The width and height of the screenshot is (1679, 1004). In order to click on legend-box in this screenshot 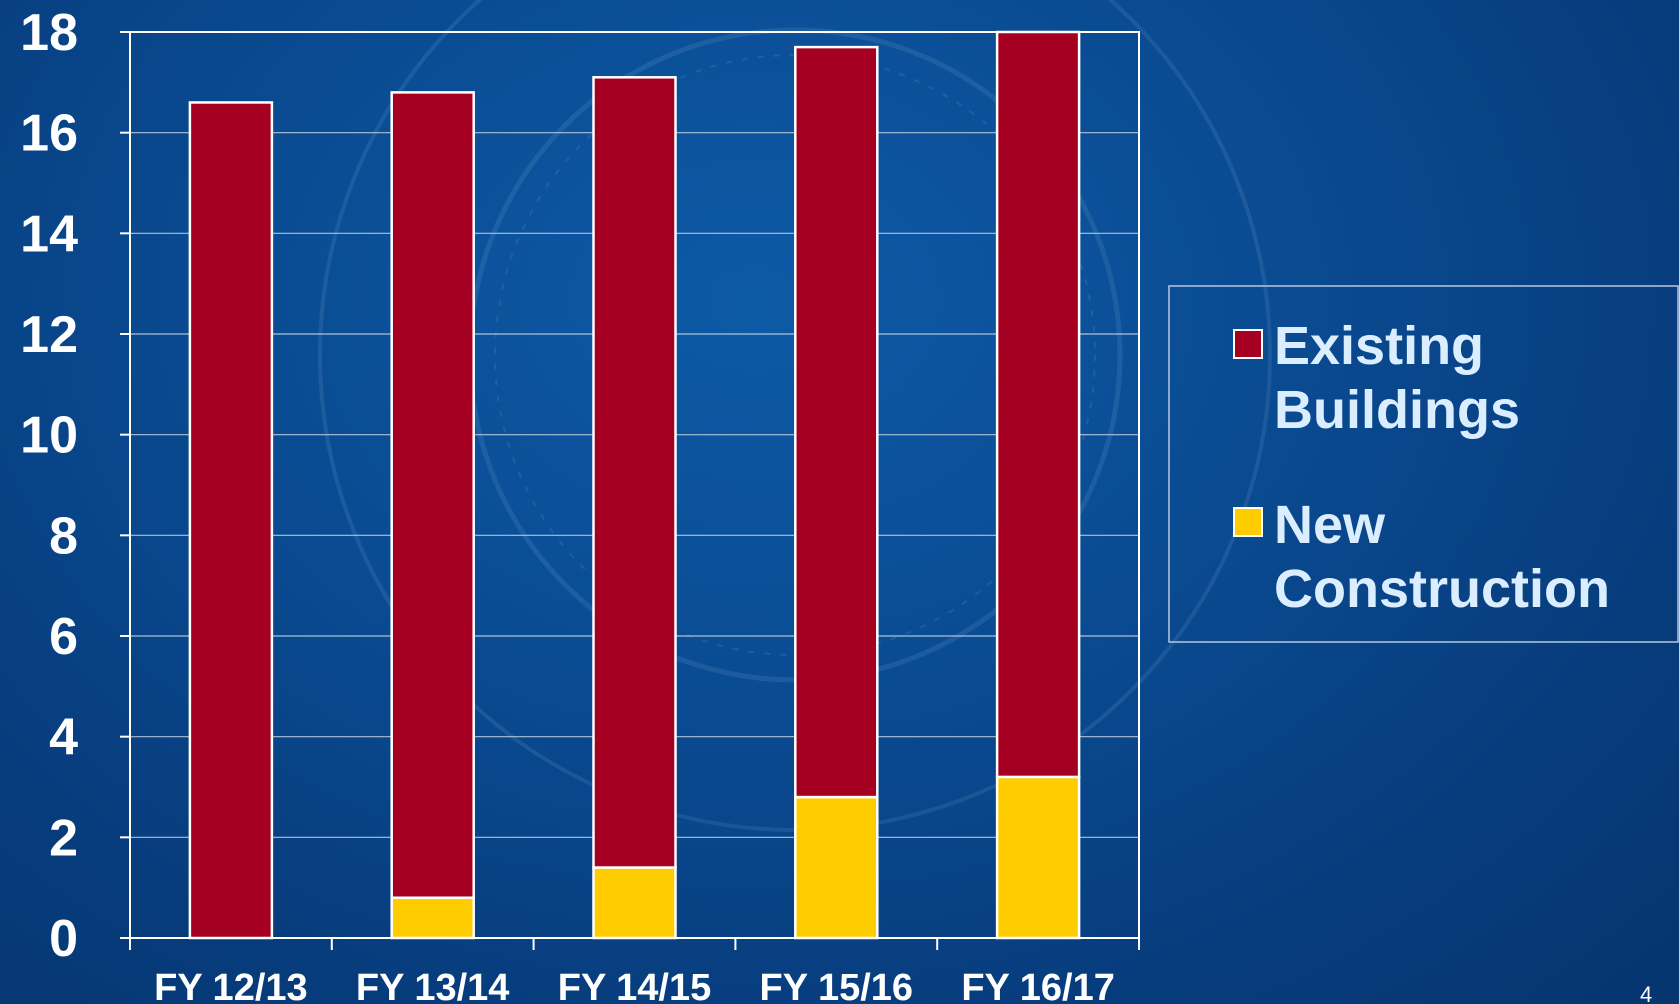, I will do `click(1423, 464)`.